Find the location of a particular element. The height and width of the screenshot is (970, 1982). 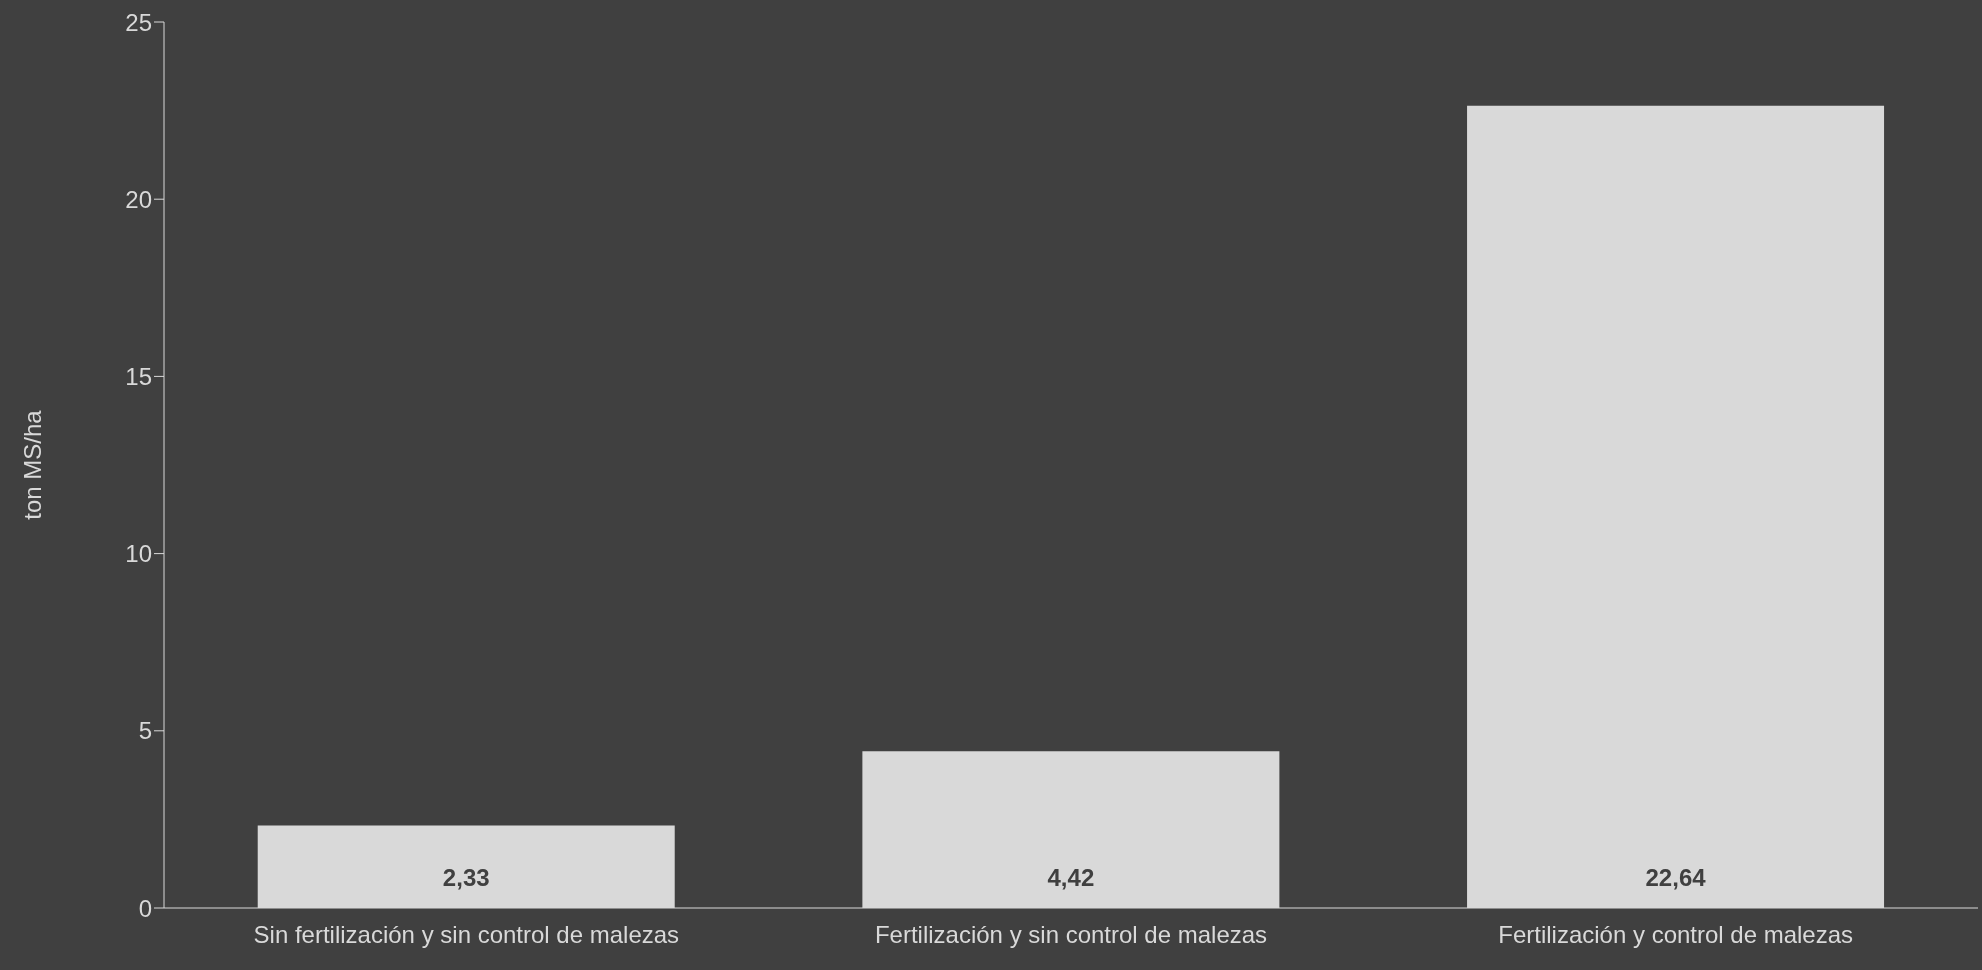

x-tick-label: Sin fertilización y sin control de malezas is located at coordinates (466, 935).